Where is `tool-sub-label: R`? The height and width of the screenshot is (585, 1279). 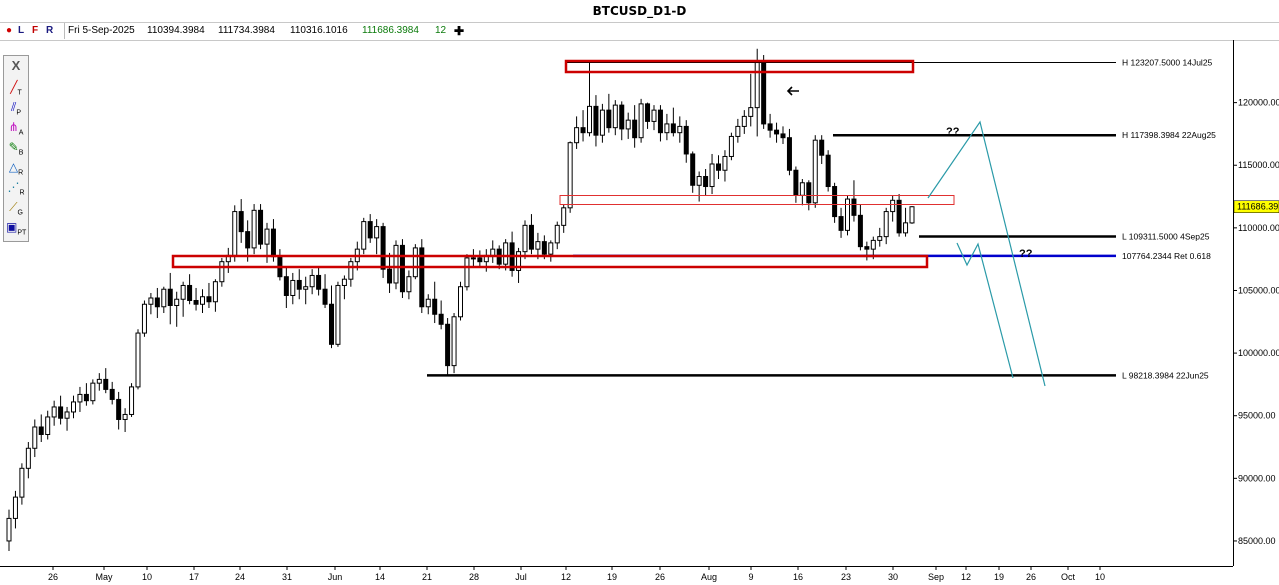
tool-sub-label: R is located at coordinates (21, 173).